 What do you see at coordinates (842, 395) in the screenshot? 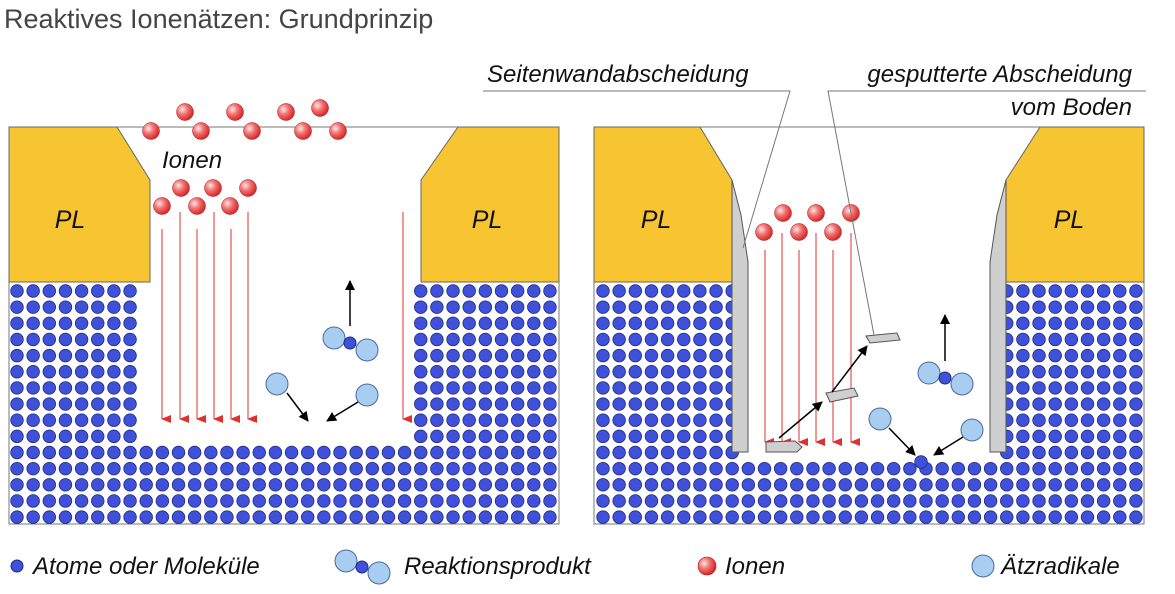
I see `sputtered-fragment` at bounding box center [842, 395].